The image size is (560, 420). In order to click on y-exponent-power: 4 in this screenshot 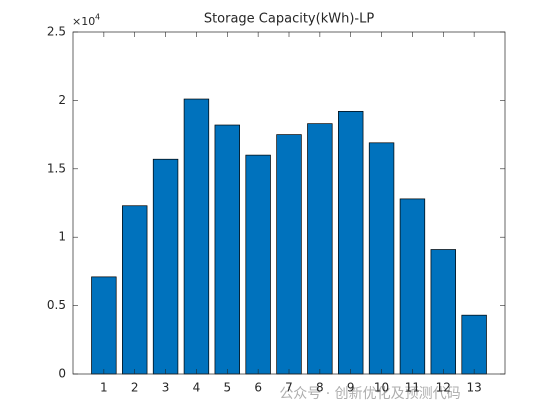, I will do `click(97, 17)`.